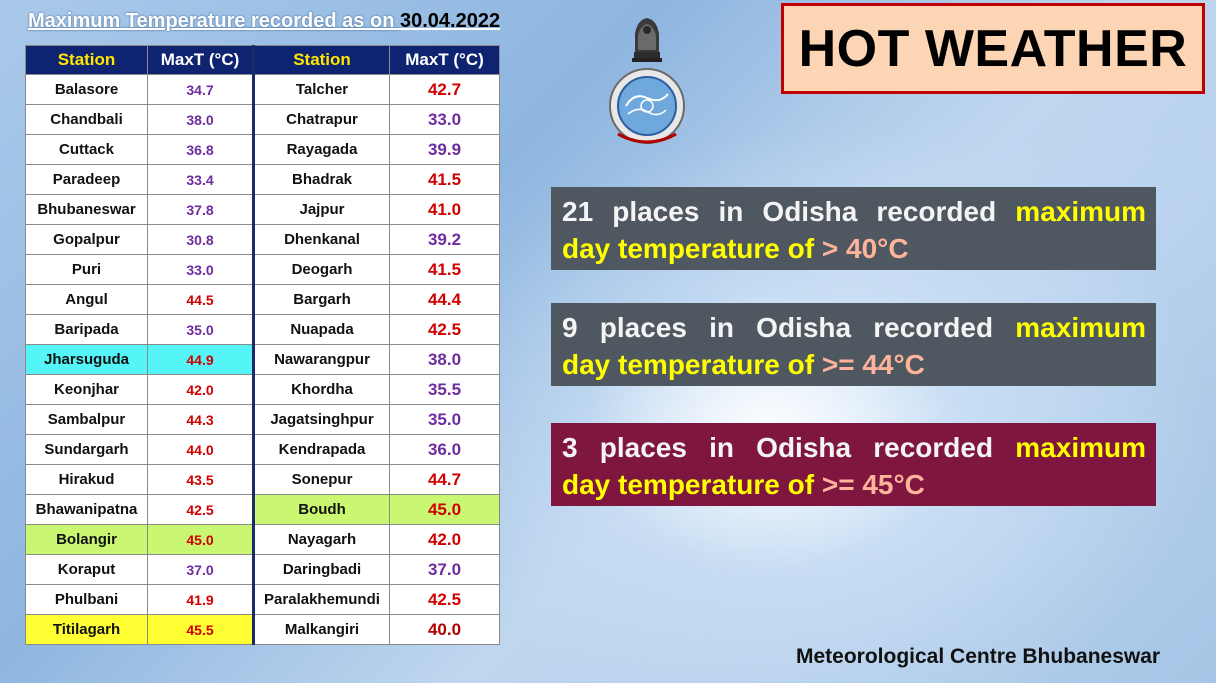 The width and height of the screenshot is (1216, 683). I want to click on station-name-right: Daringbadi, so click(321, 569).